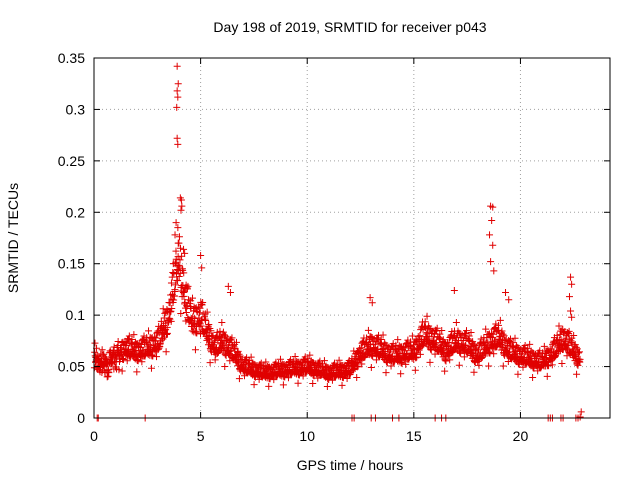 Image resolution: width=640 pixels, height=480 pixels. I want to click on x-axis-label: GPS time / hours, so click(350, 465).